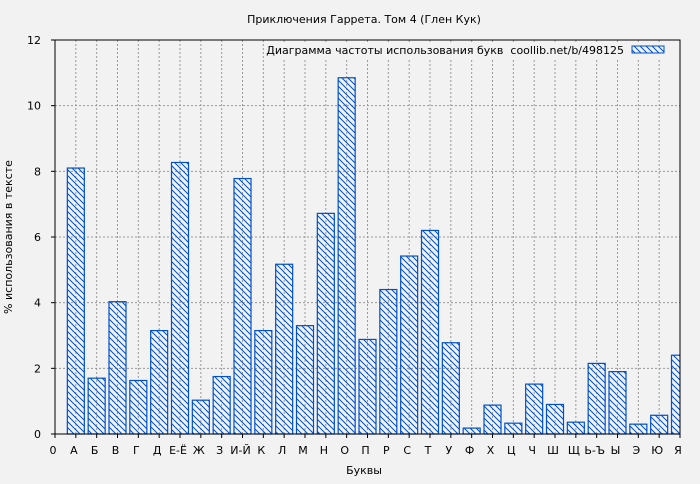  I want to click on bar-З, so click(221, 405).